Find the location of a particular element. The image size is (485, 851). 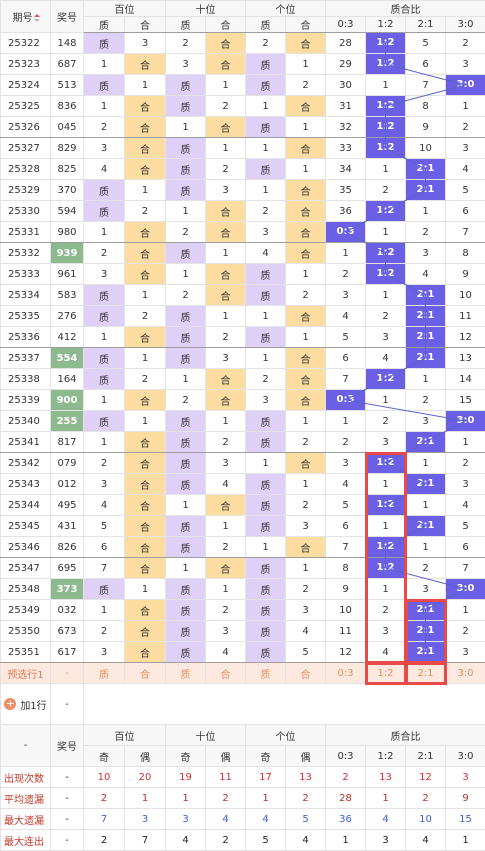

issue-cell: 25351 is located at coordinates (26, 652).